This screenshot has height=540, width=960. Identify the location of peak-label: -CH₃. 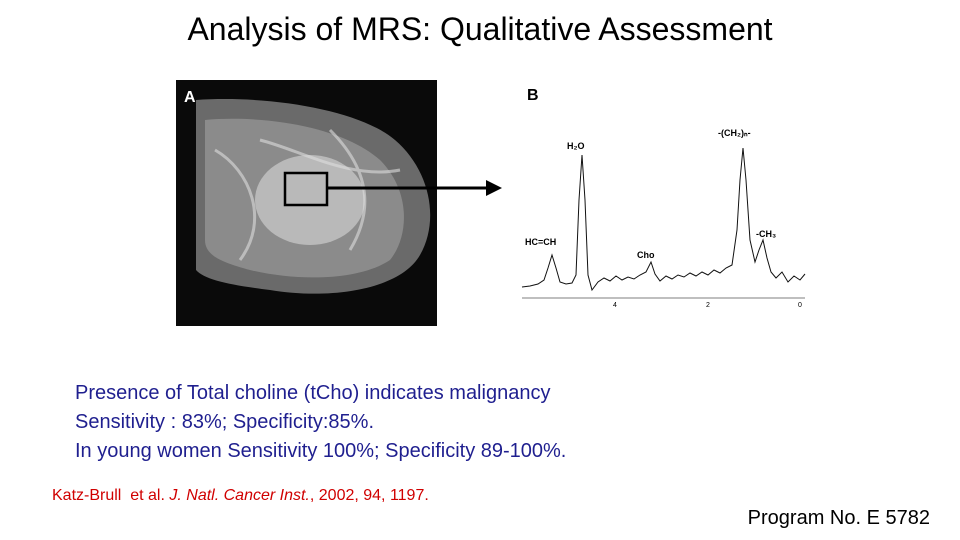
(766, 234).